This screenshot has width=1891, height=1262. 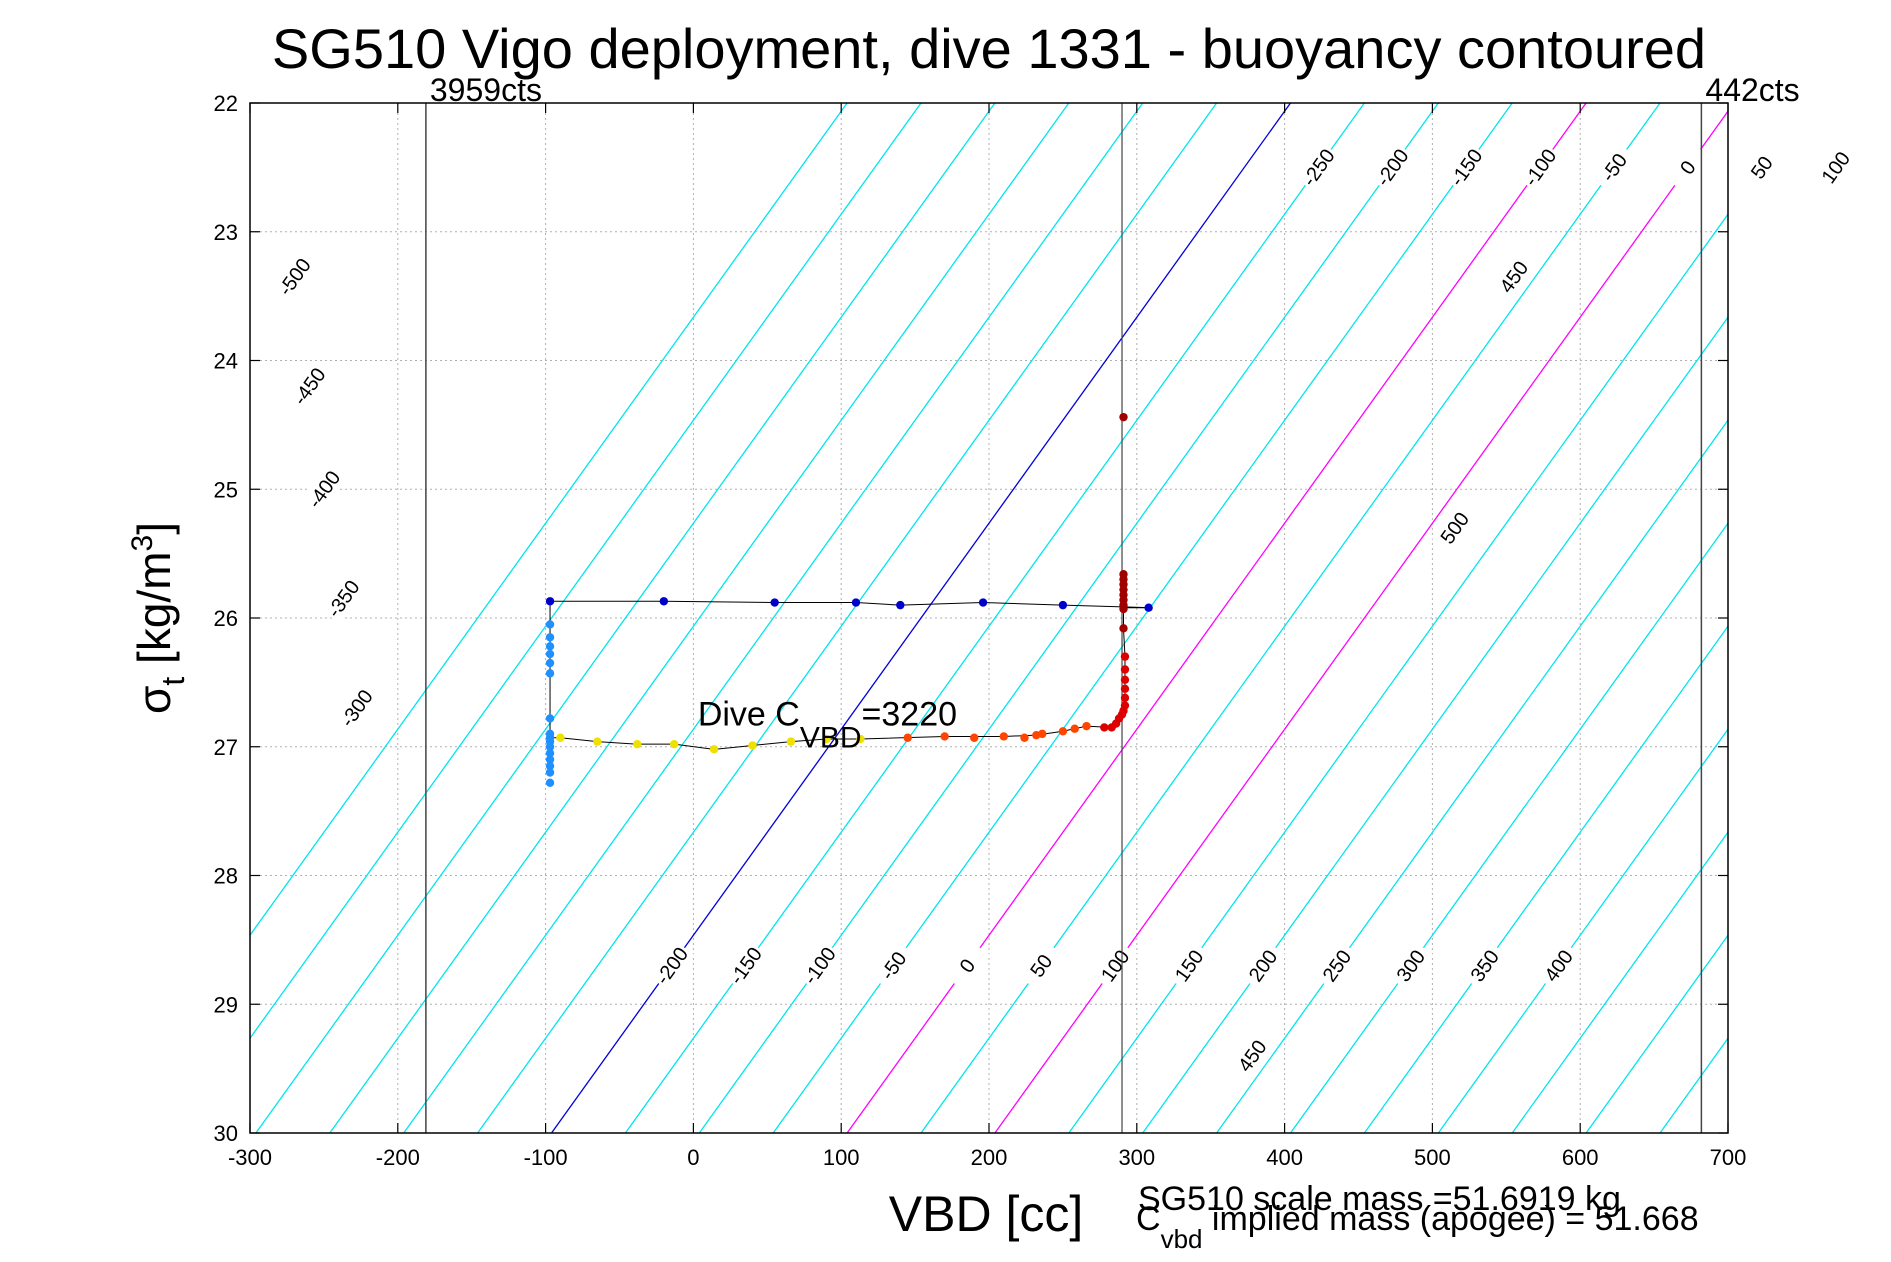 I want to click on y-tick-label: 30, so click(x=226, y=1133).